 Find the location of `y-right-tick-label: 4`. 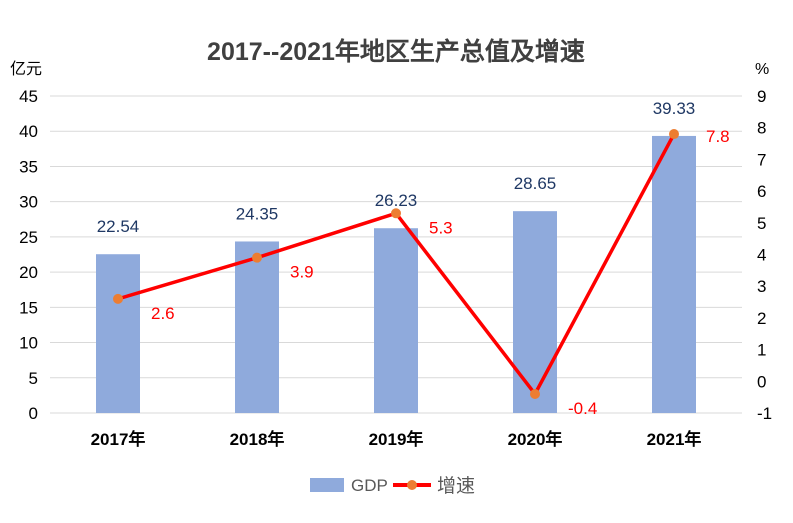

y-right-tick-label: 4 is located at coordinates (761, 255).